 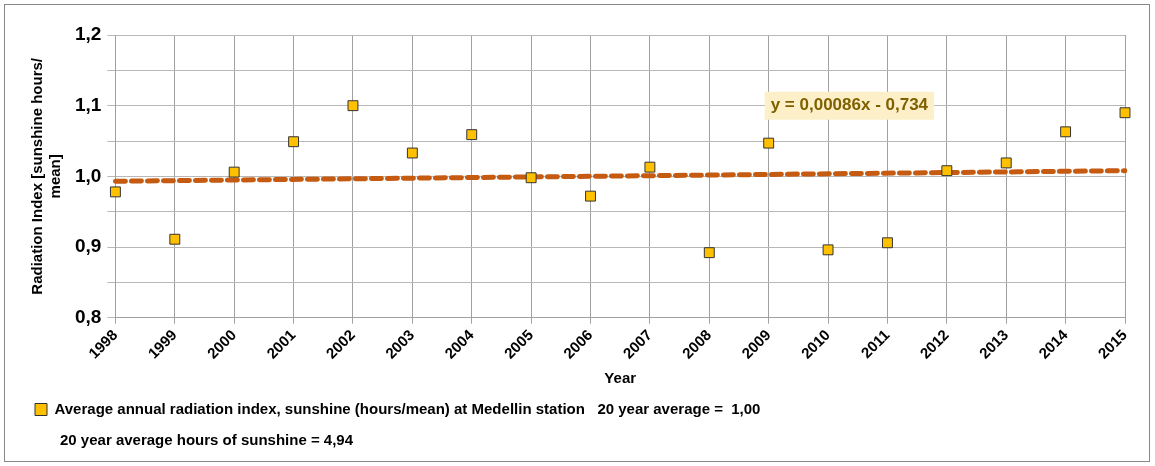 I want to click on annotation: y = 0,00086x - 0,734, so click(x=849, y=105).